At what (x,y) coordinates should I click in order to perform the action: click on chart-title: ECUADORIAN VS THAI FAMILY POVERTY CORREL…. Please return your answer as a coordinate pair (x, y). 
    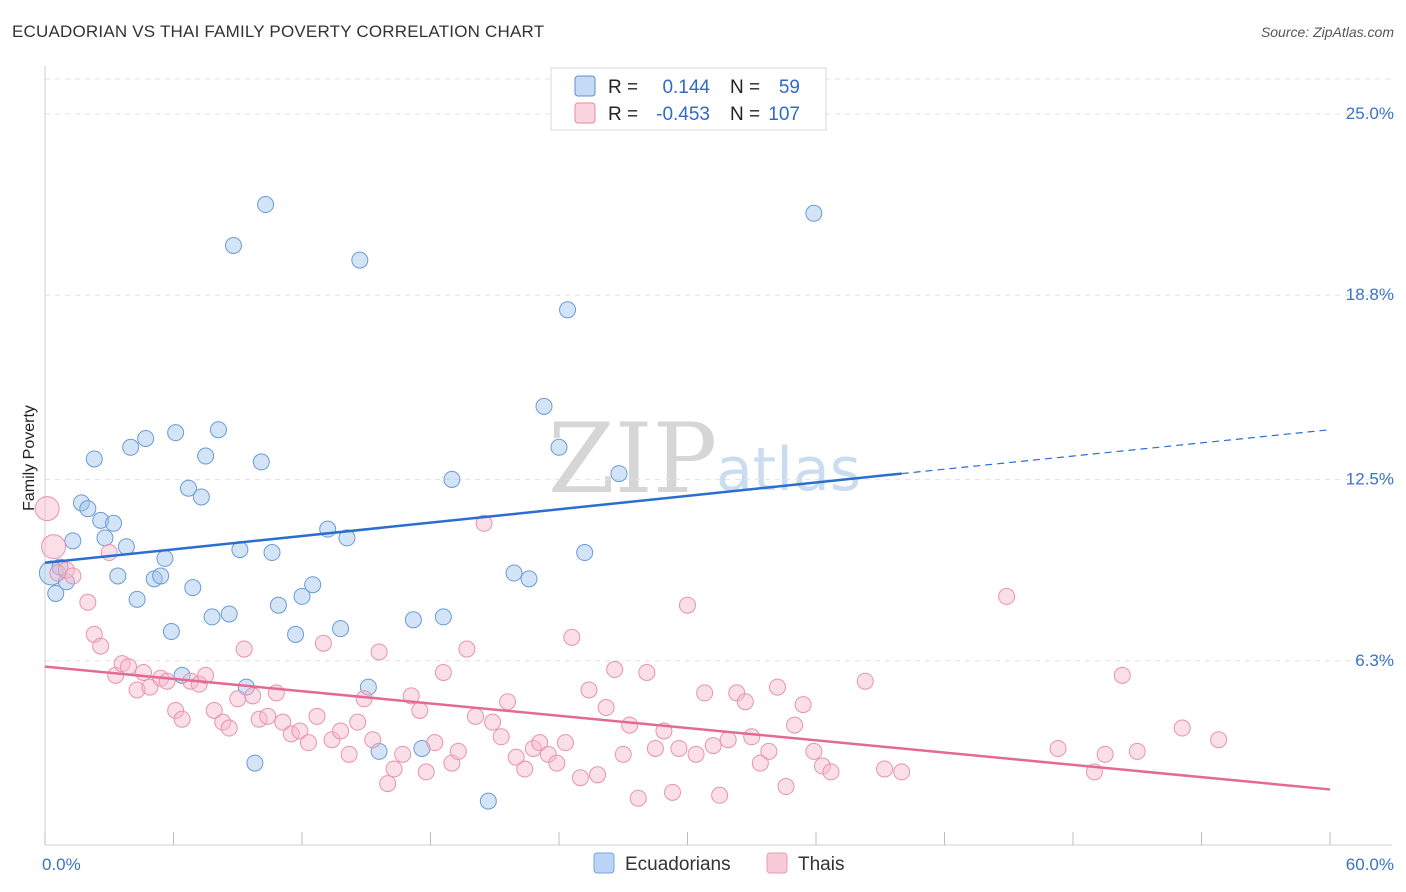
    Looking at the image, I should click on (278, 31).